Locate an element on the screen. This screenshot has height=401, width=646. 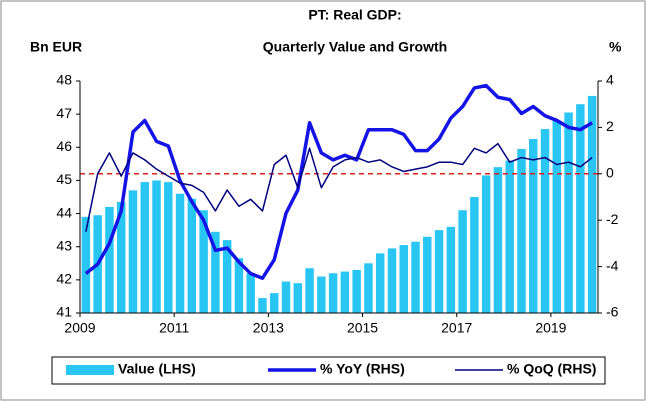
legend-label: % YoY (RHS) is located at coordinates (362, 369).